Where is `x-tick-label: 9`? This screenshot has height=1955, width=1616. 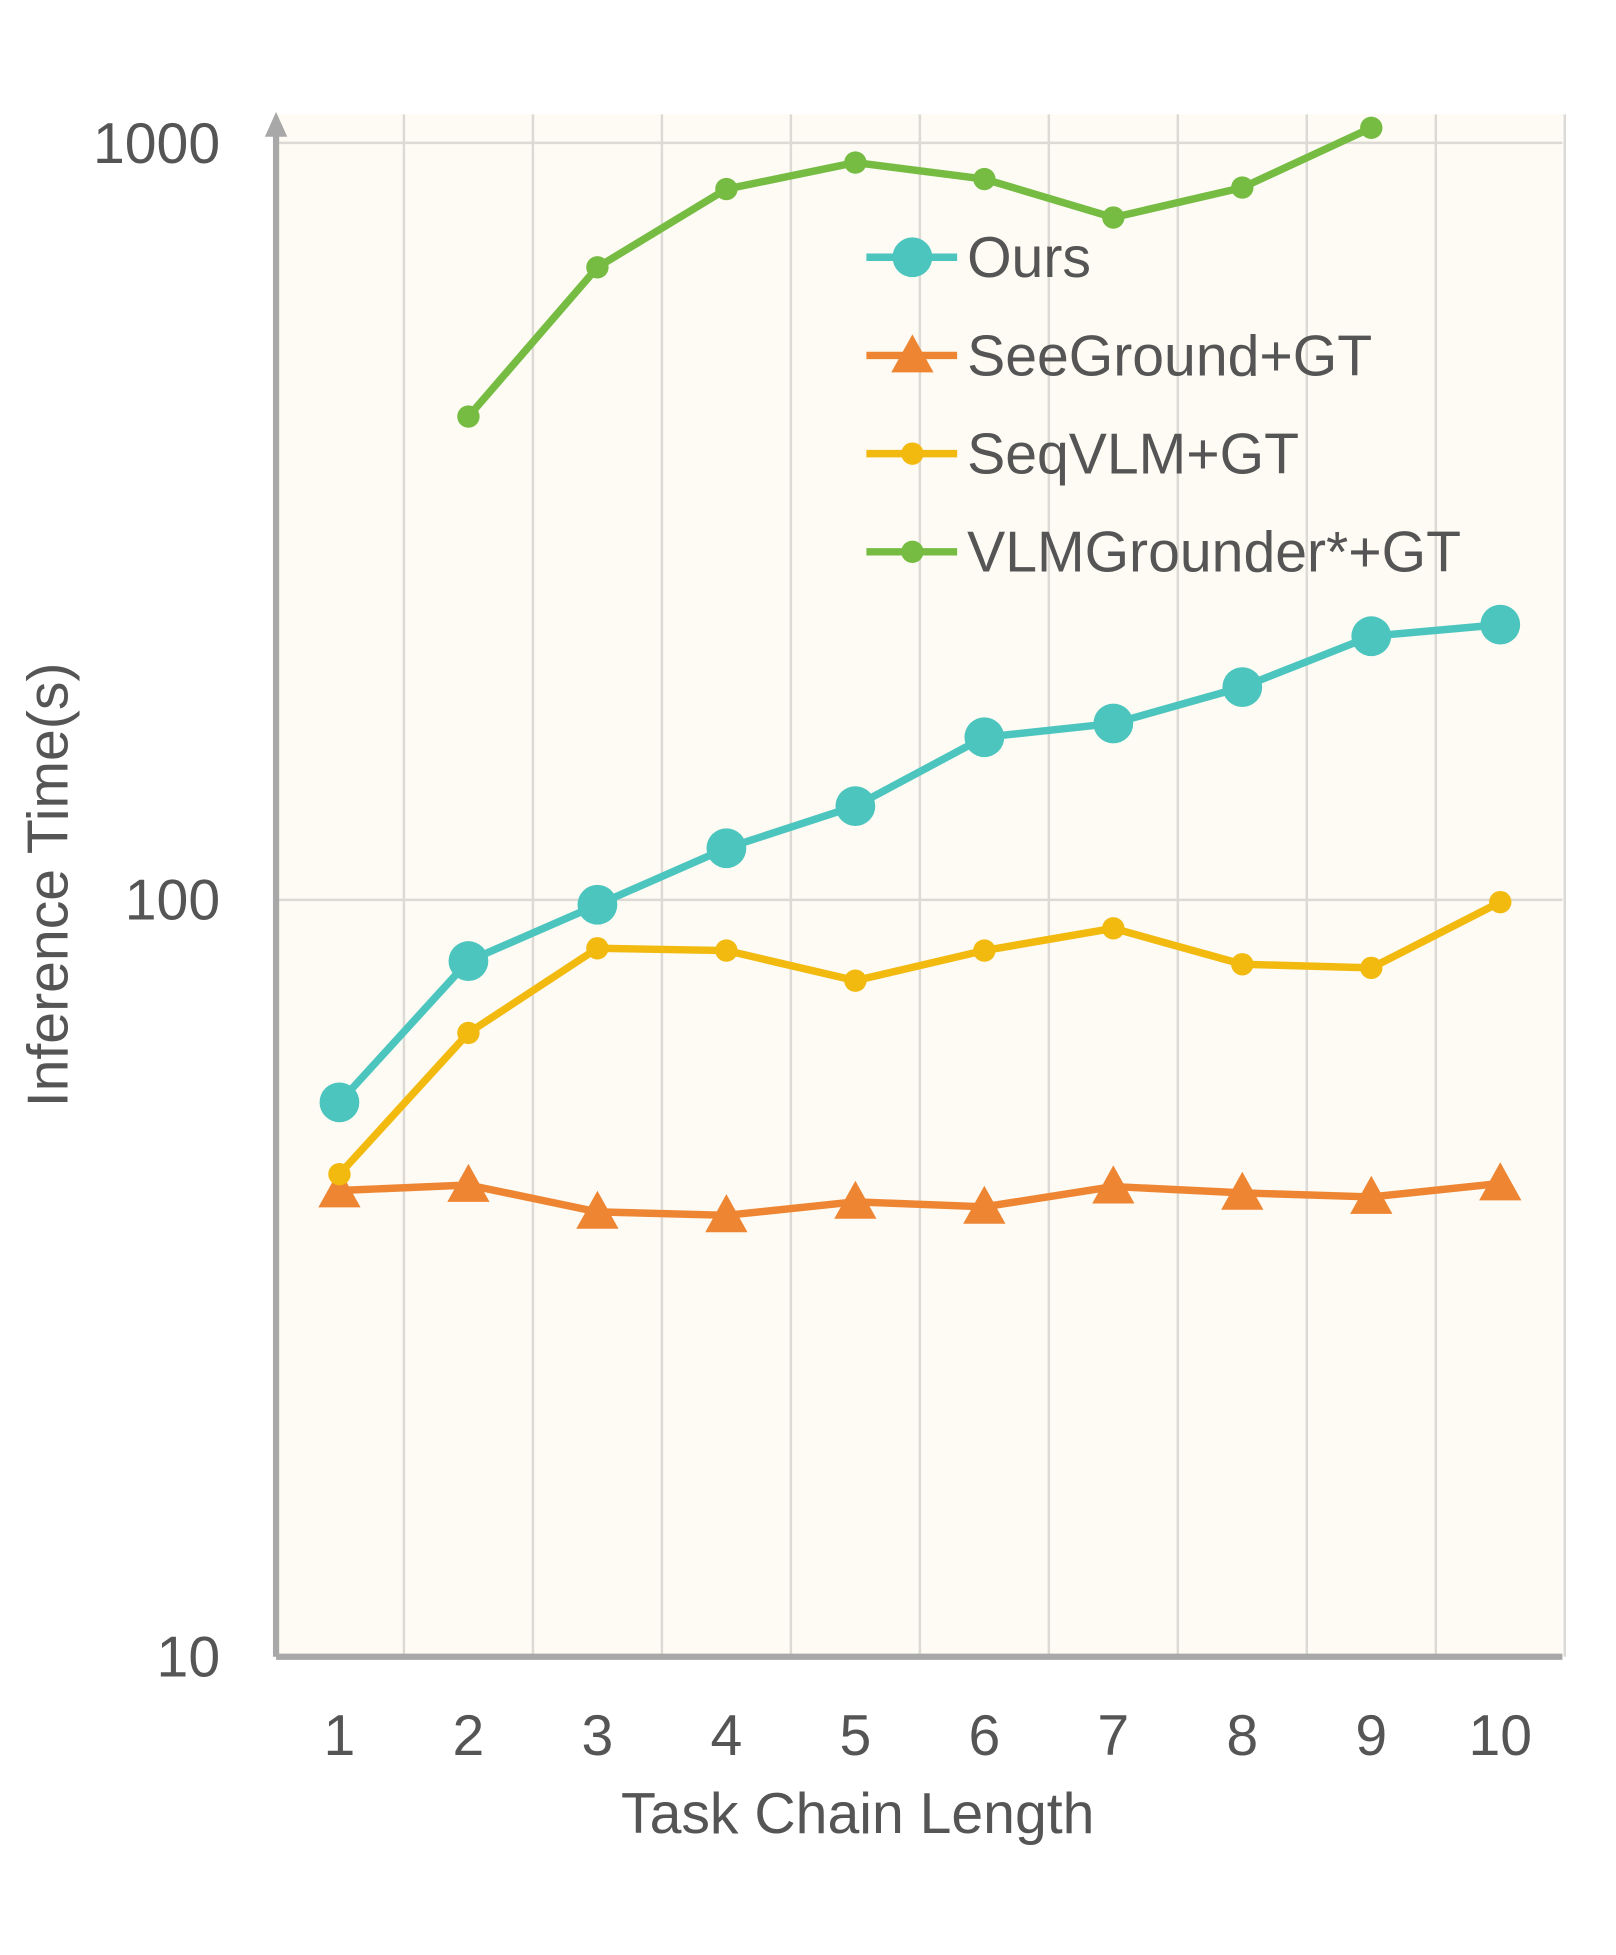
x-tick-label: 9 is located at coordinates (1371, 1736).